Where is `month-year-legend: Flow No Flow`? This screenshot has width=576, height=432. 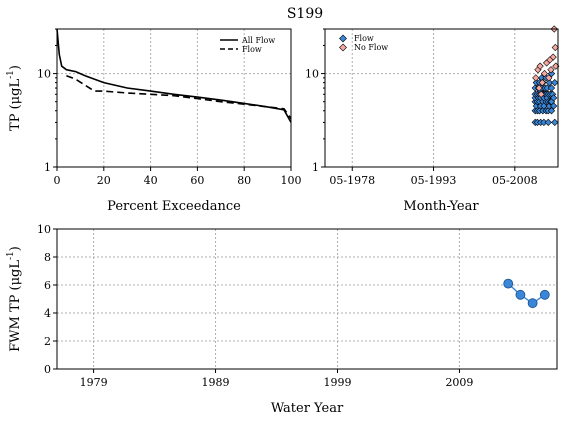
month-year-legend: Flow No Flow is located at coordinates (363, 43).